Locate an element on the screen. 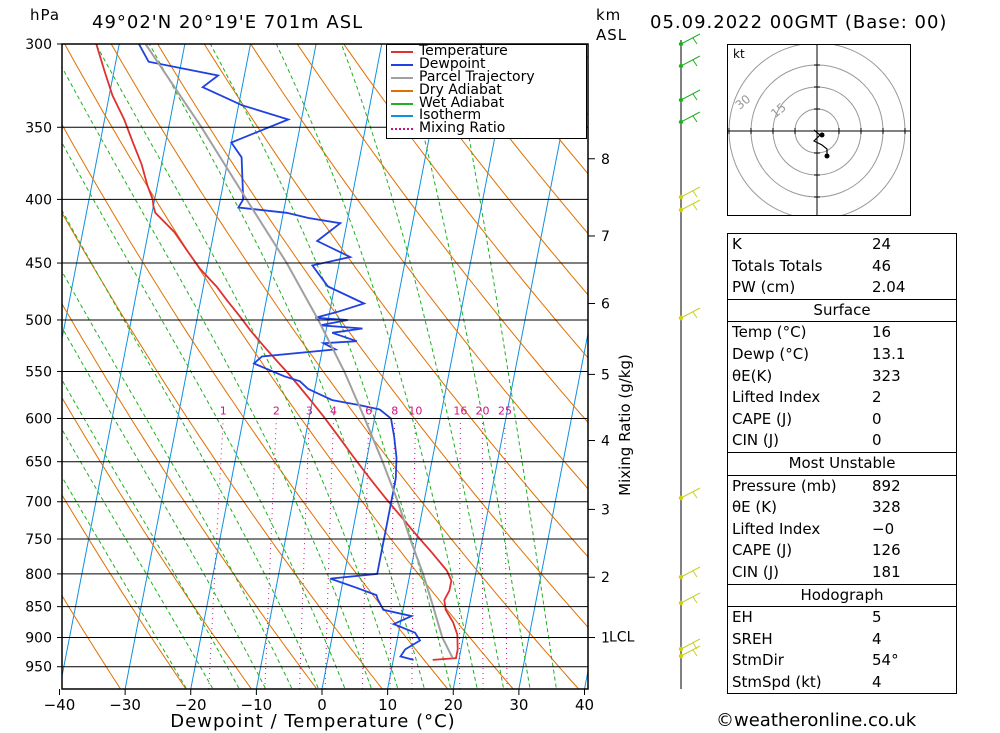 The height and width of the screenshot is (733, 1000). pressure-tick-label: 600 is located at coordinates (38, 419).